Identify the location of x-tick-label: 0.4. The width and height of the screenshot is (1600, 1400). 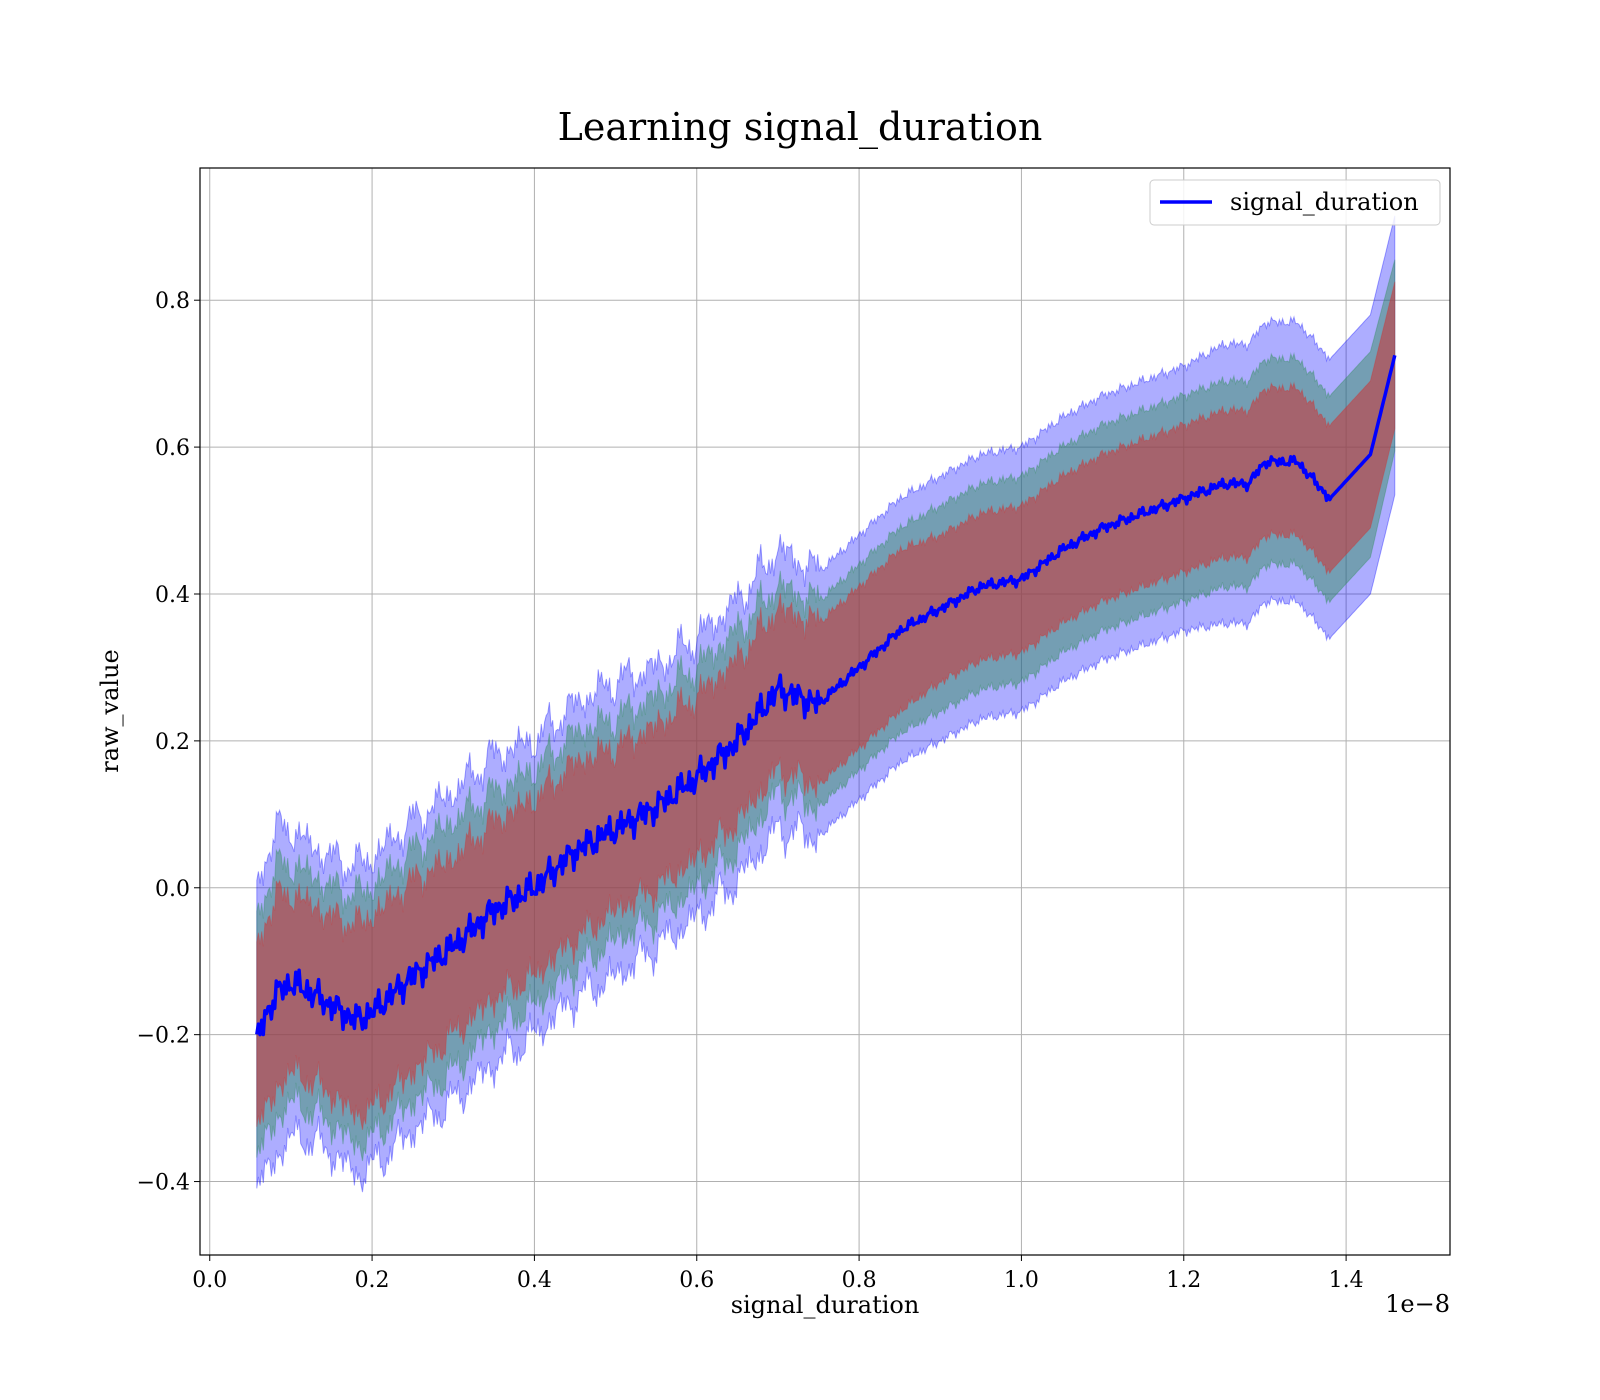
(534, 1280).